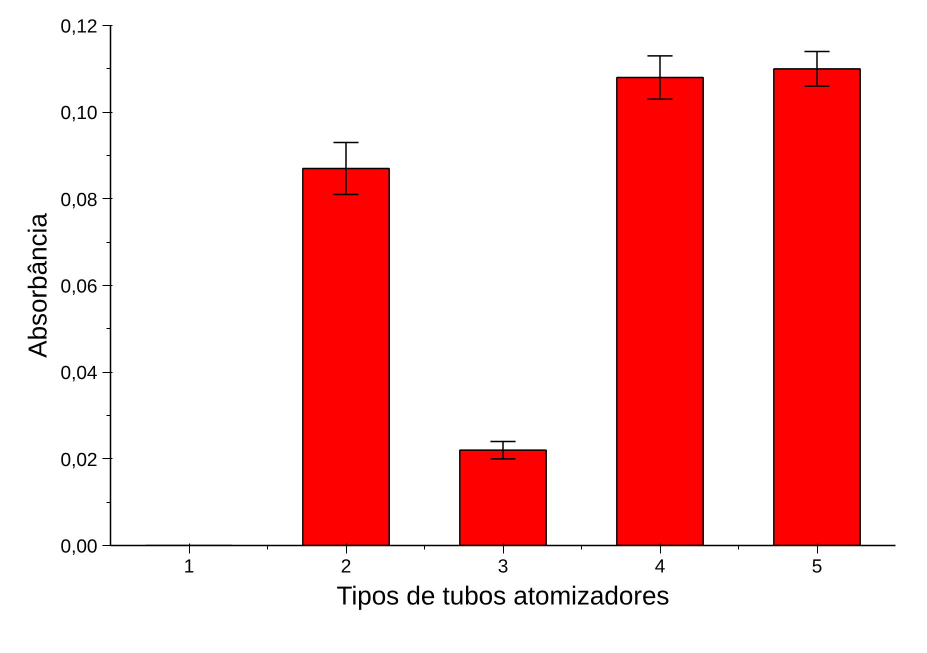 The image size is (927, 653). Describe the element at coordinates (346, 567) in the screenshot. I see `x-tick-label: 2` at that location.